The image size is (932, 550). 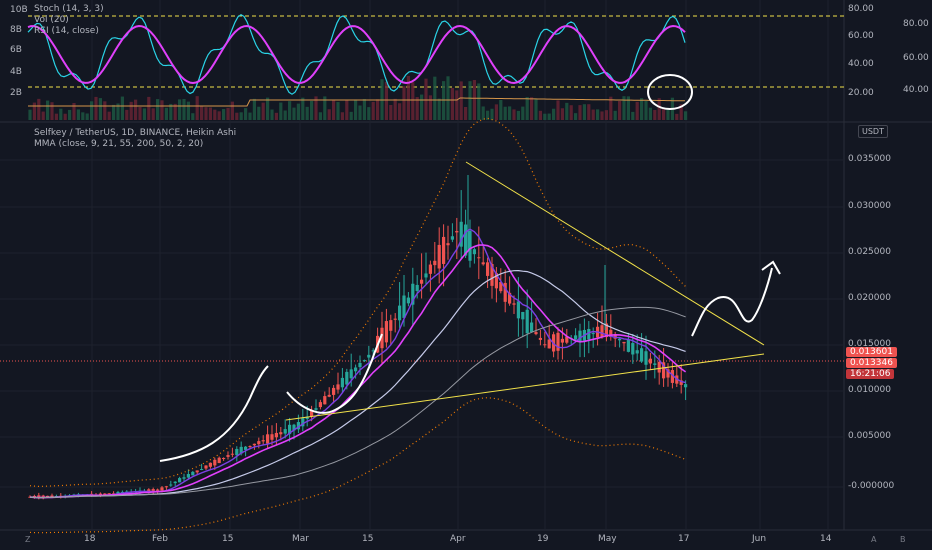 I want to click on stoch-d-line, so click(x=356, y=54).